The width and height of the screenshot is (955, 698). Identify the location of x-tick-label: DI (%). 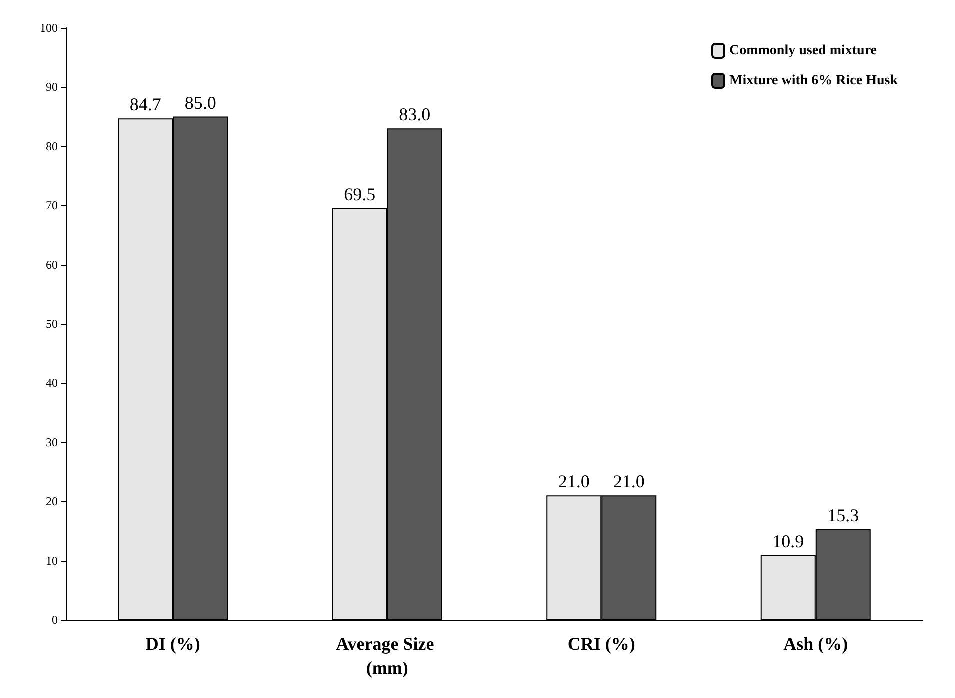
(173, 644).